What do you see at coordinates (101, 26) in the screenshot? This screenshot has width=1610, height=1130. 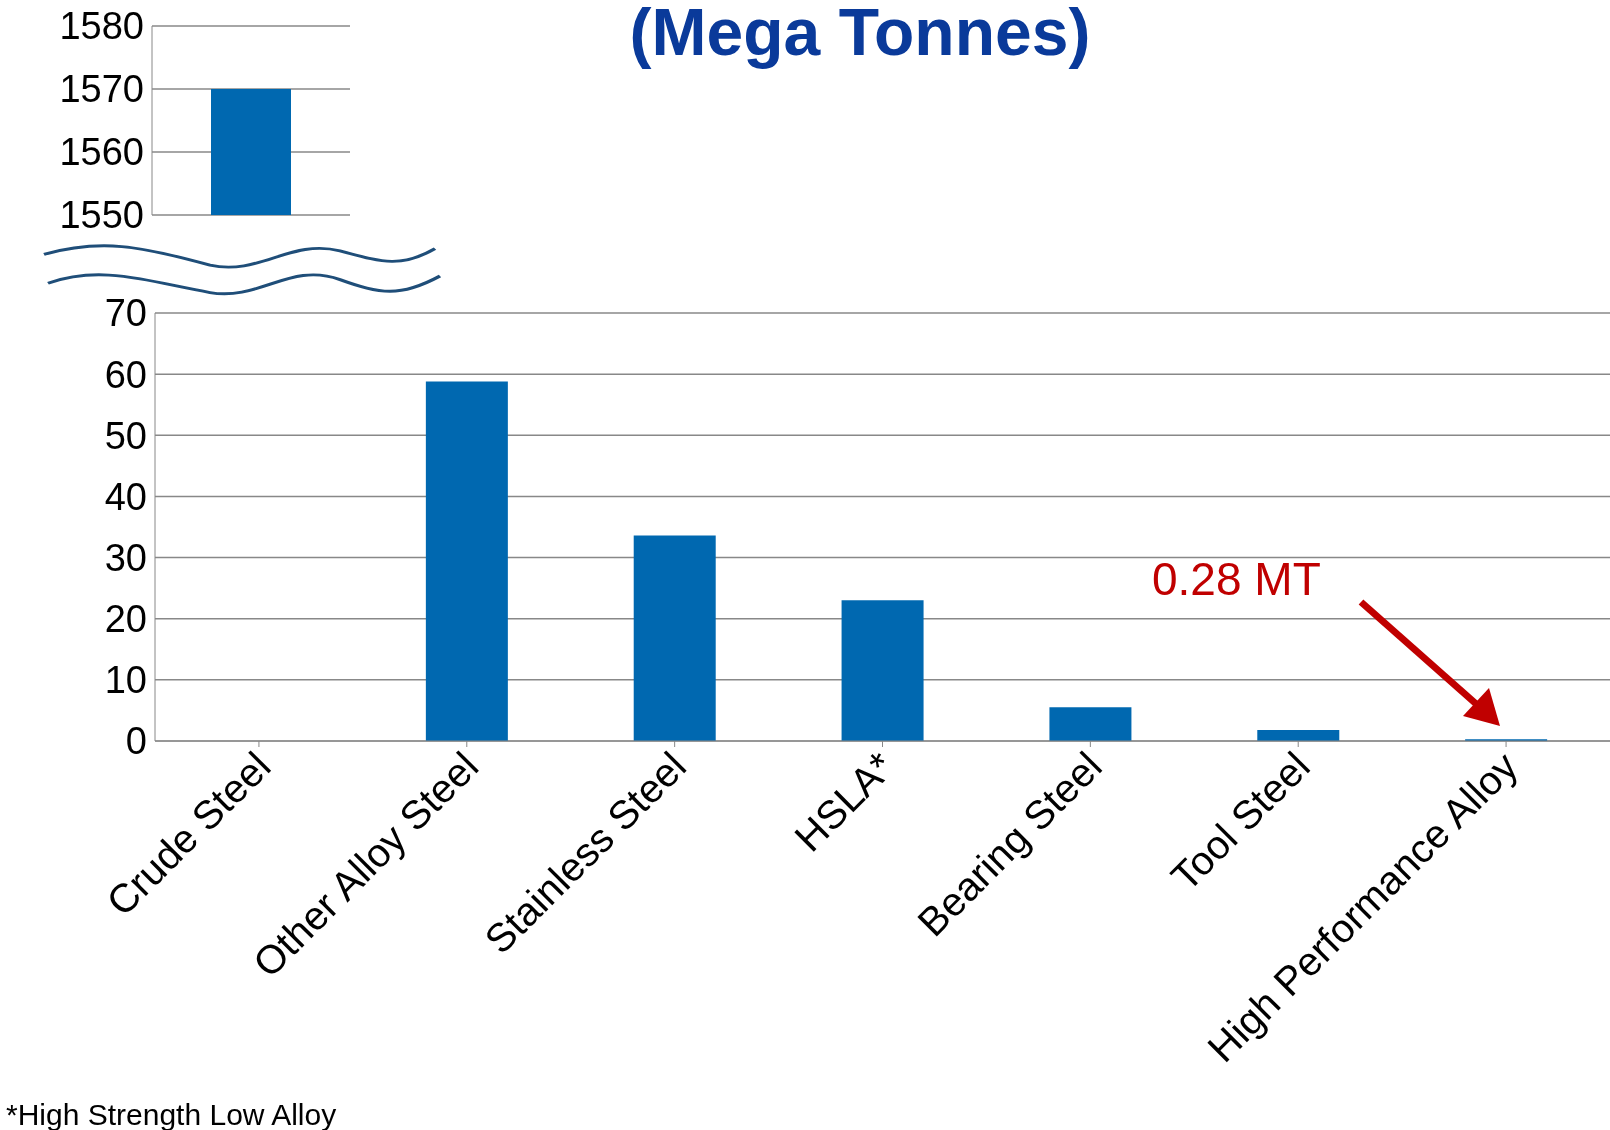 I see `y-tick-label: 1580` at bounding box center [101, 26].